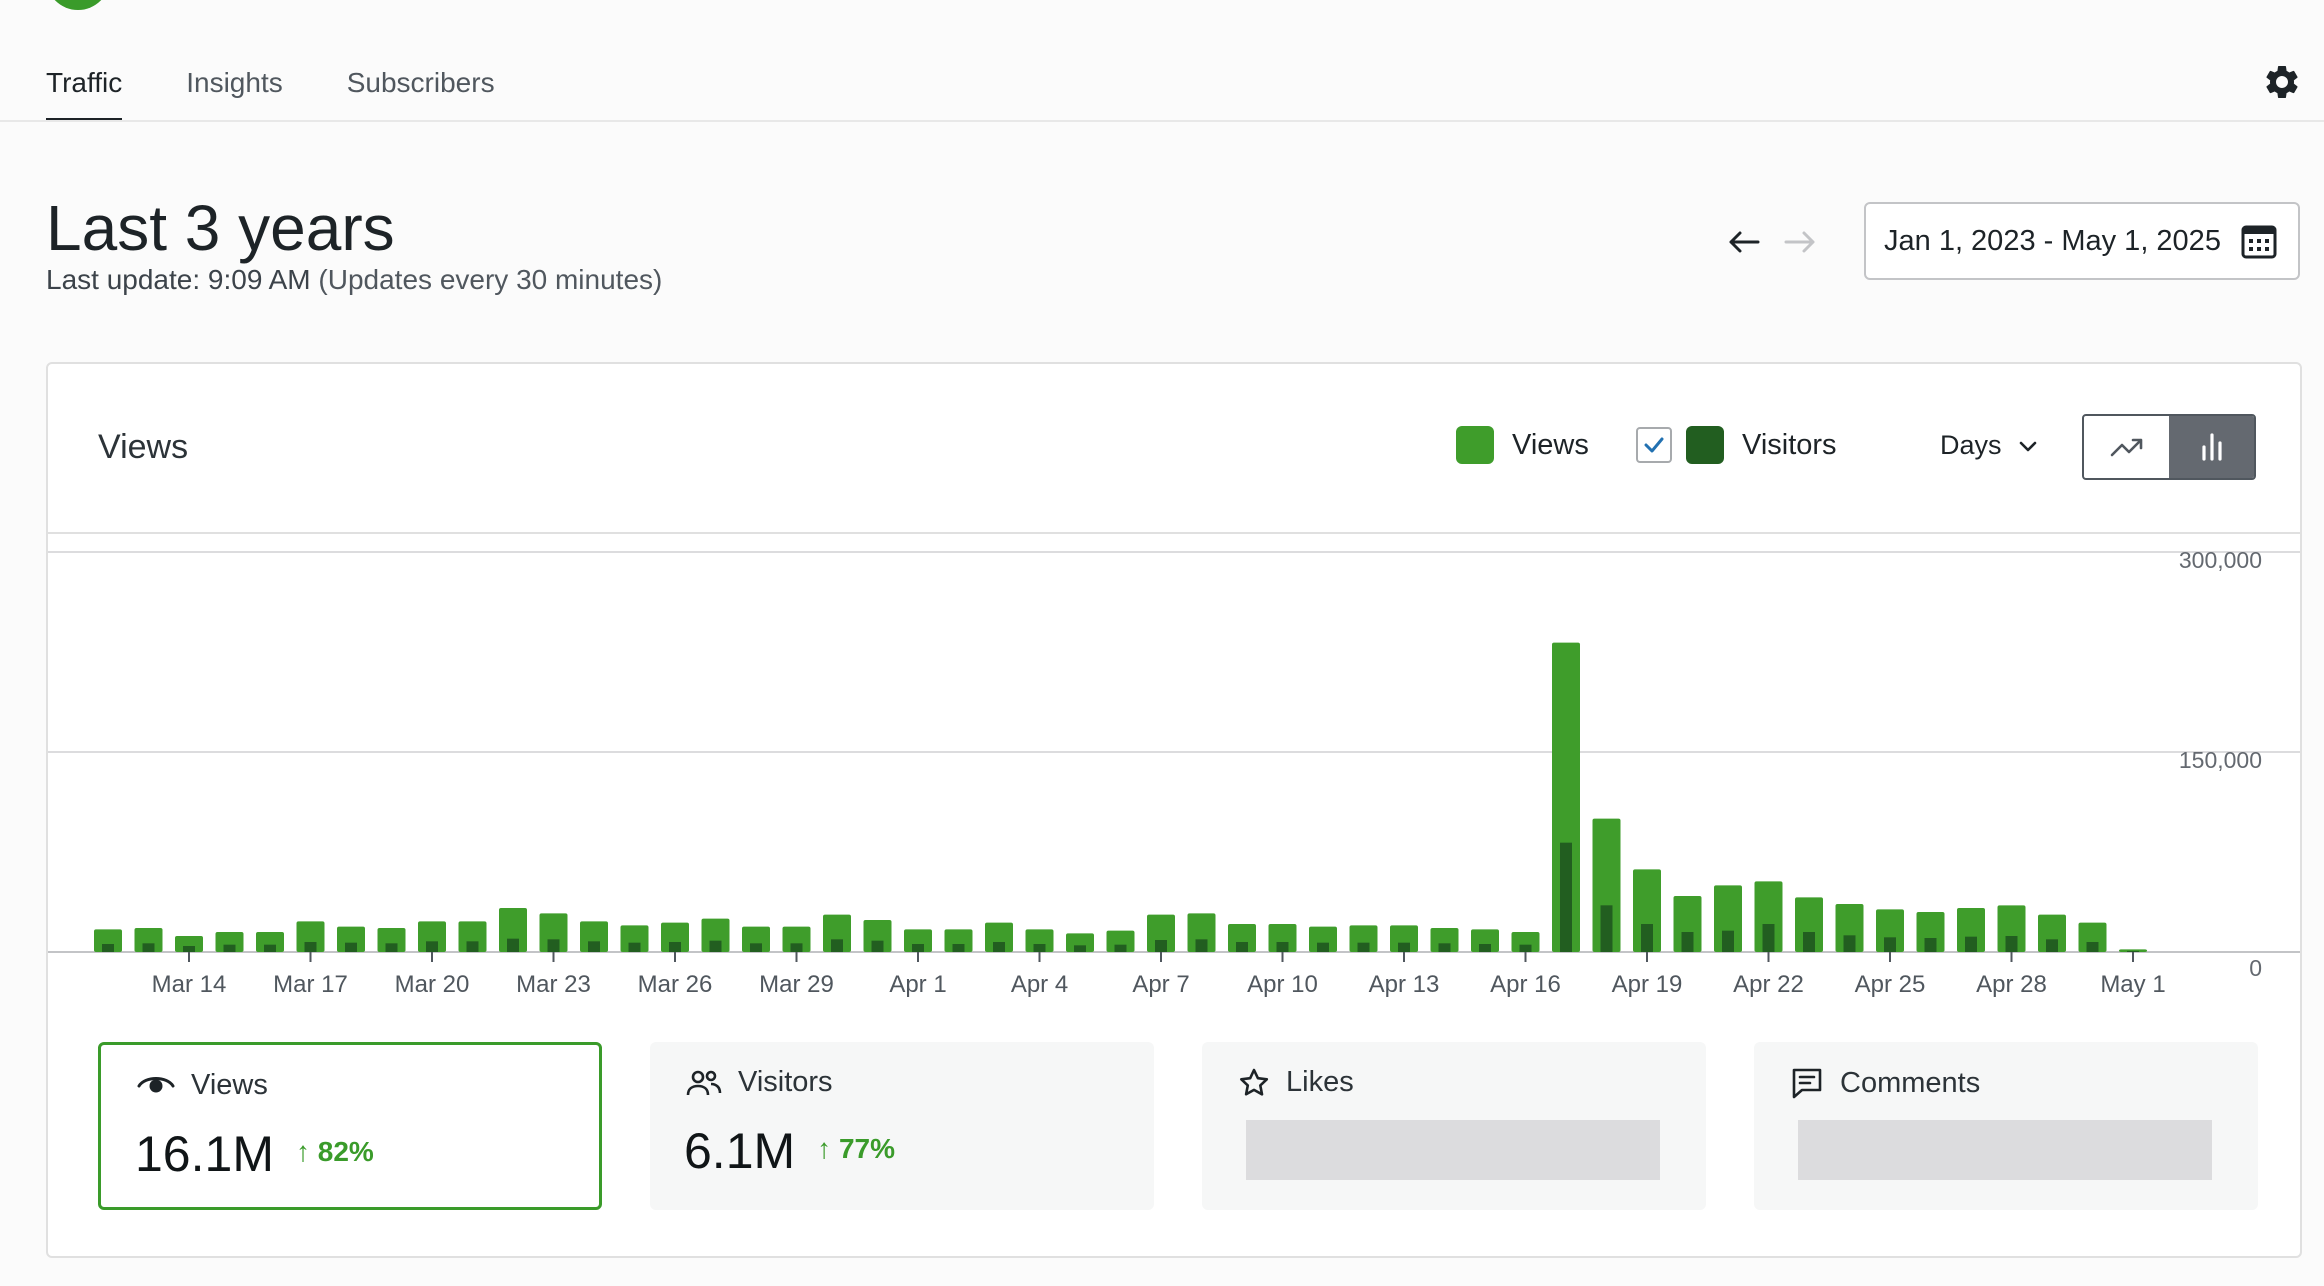  I want to click on bar-chart-button, so click(2211, 447).